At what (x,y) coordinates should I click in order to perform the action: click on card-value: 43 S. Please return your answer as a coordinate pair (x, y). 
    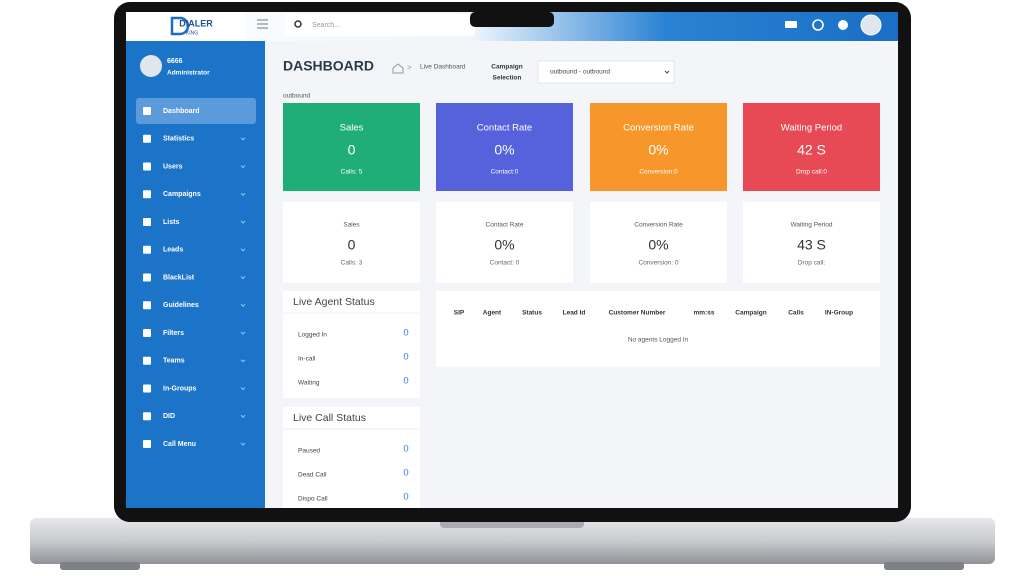
    Looking at the image, I should click on (811, 245).